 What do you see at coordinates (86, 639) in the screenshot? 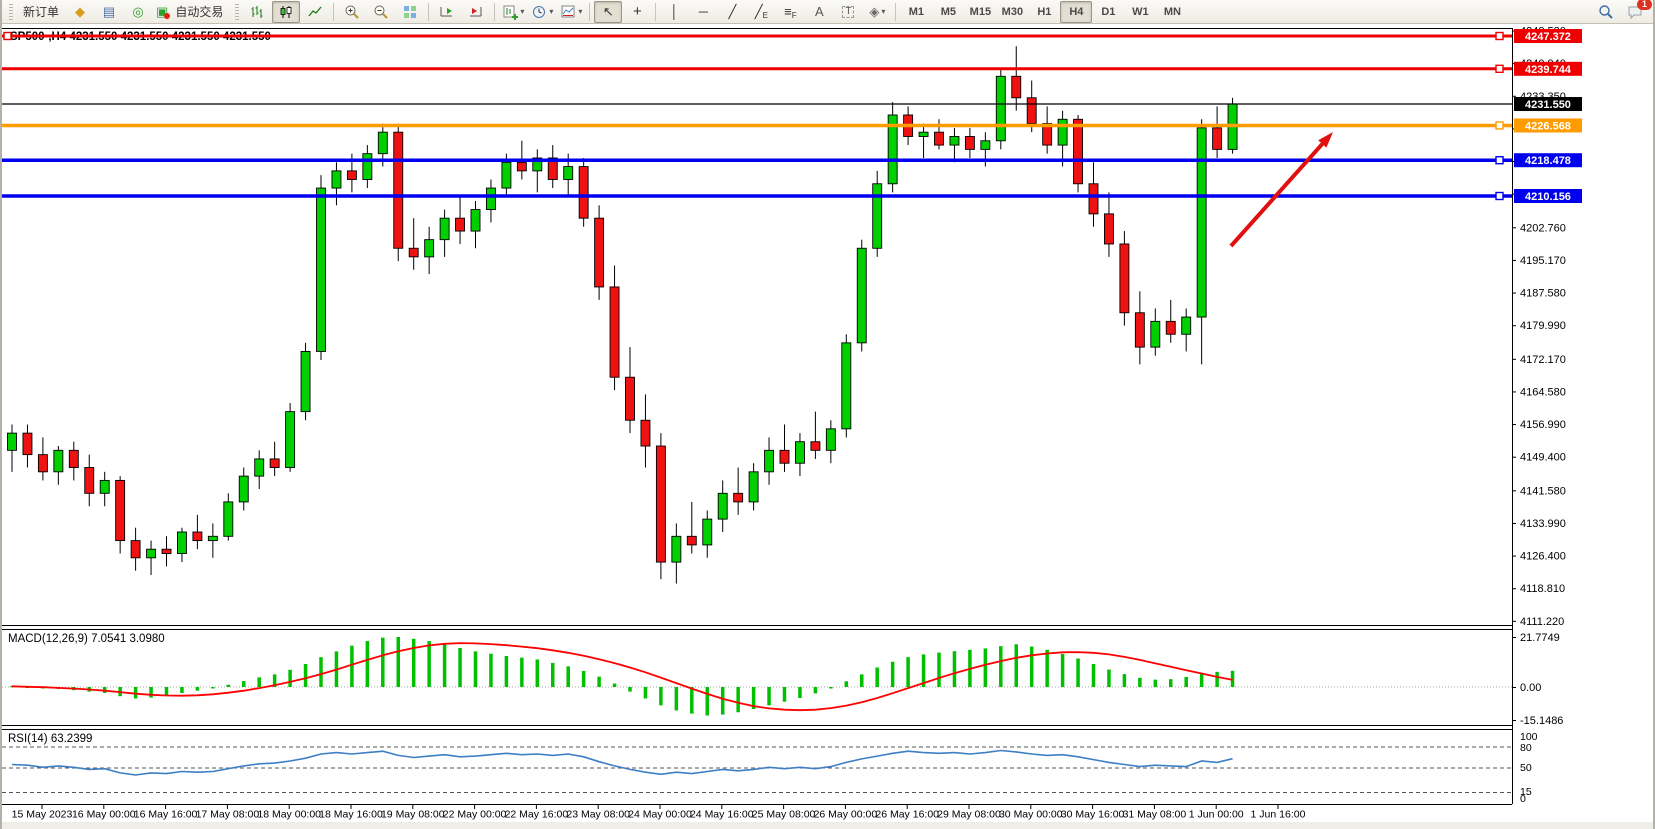
I see `macd-label: MACD(12,26,9) 7.0541 3.0980` at bounding box center [86, 639].